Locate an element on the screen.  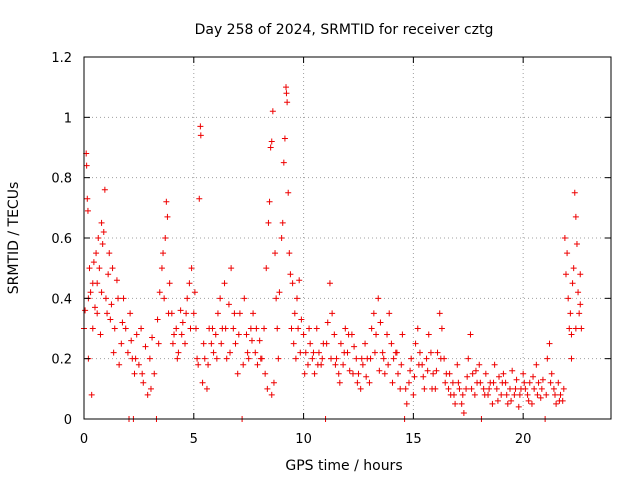
x-tick-label: 5 is located at coordinates (194, 439).